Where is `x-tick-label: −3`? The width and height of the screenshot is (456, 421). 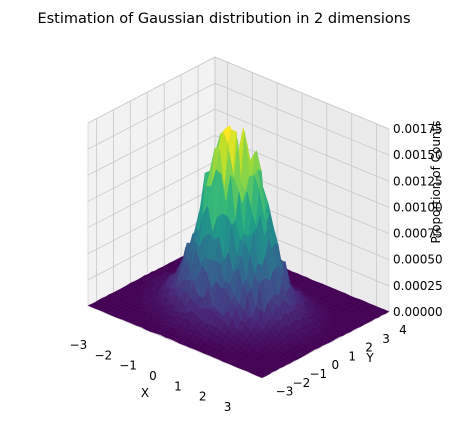 x-tick-label: −3 is located at coordinates (79, 345).